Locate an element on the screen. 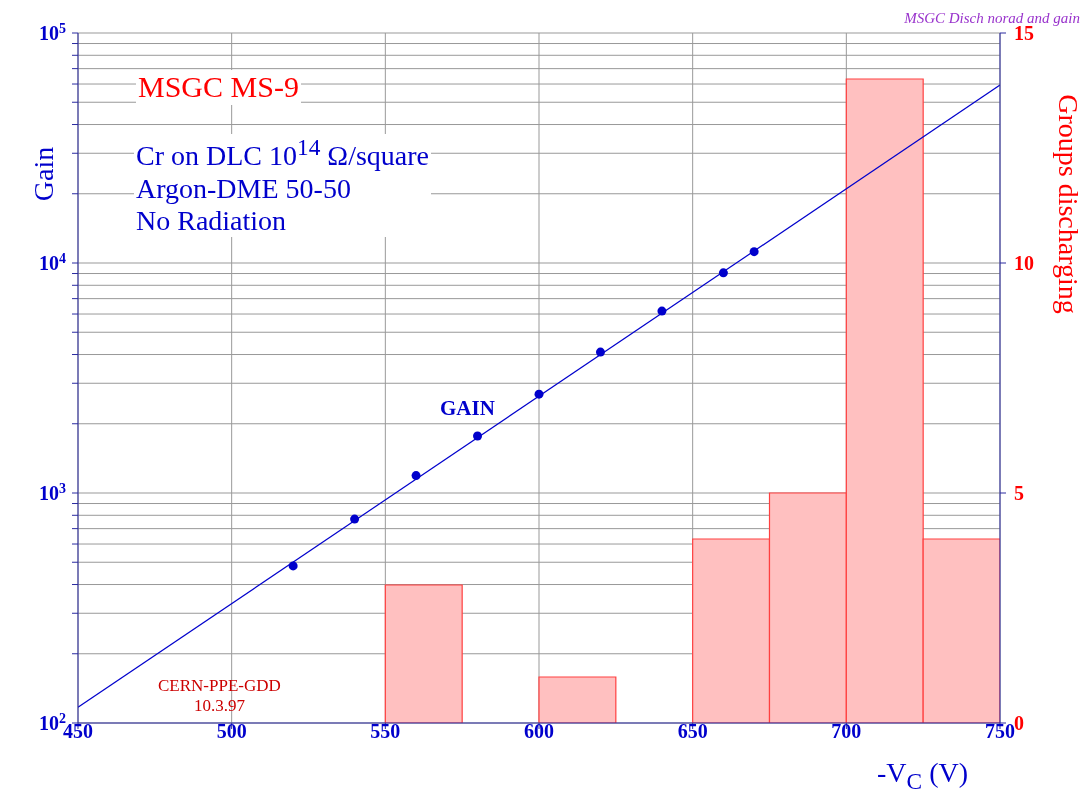  annotation: Cr on DLC 10$^{14}$ Ω/square Argon-DME 50-50 No Radiation is located at coordinates (282, 185).